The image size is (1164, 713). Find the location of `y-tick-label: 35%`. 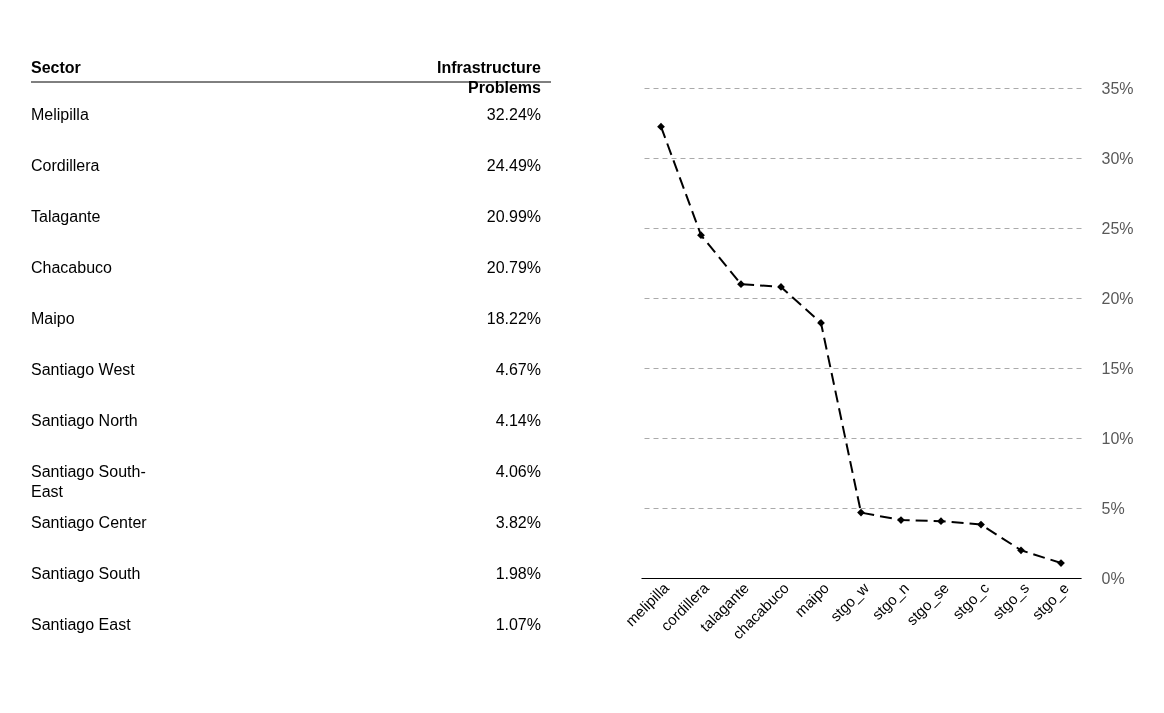

y-tick-label: 35% is located at coordinates (1117, 88).